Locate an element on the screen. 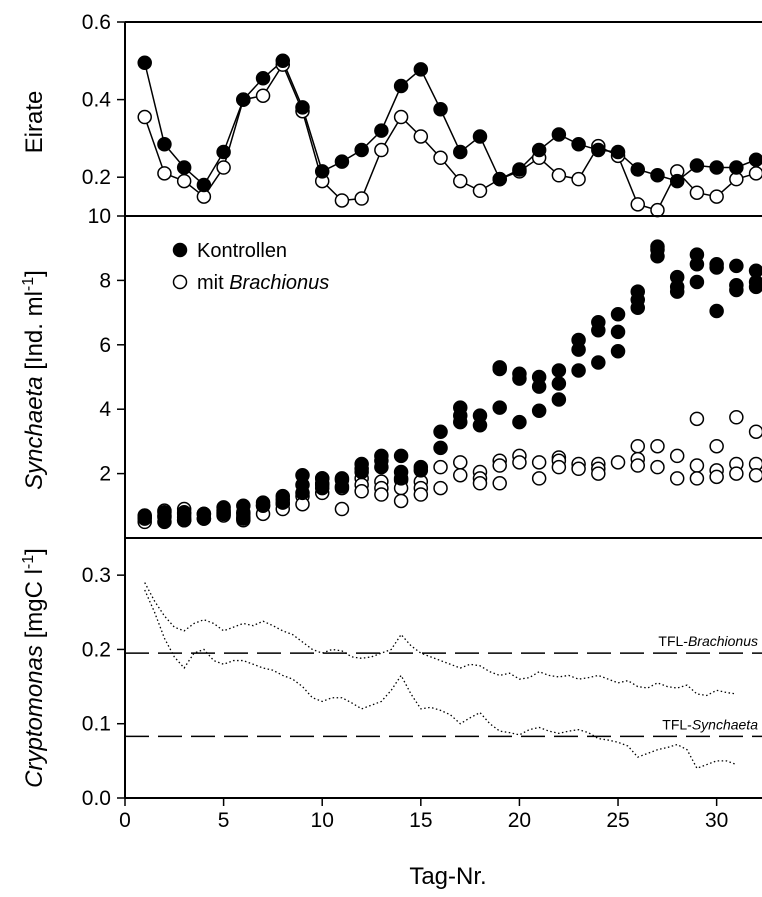 The height and width of the screenshot is (897, 762). legend-marker-kontrollen is located at coordinates (180, 250).